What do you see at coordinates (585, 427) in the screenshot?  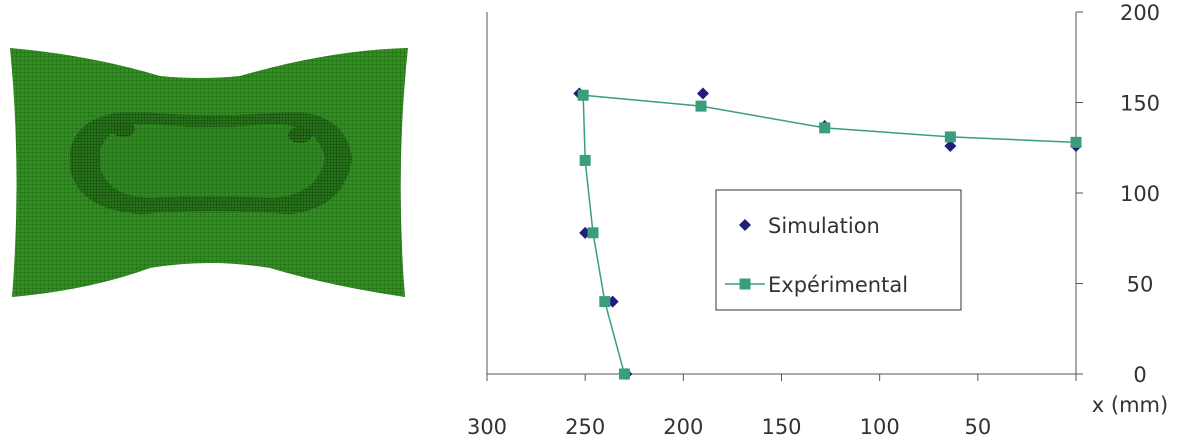 I see `x-tick-label: 250` at bounding box center [585, 427].